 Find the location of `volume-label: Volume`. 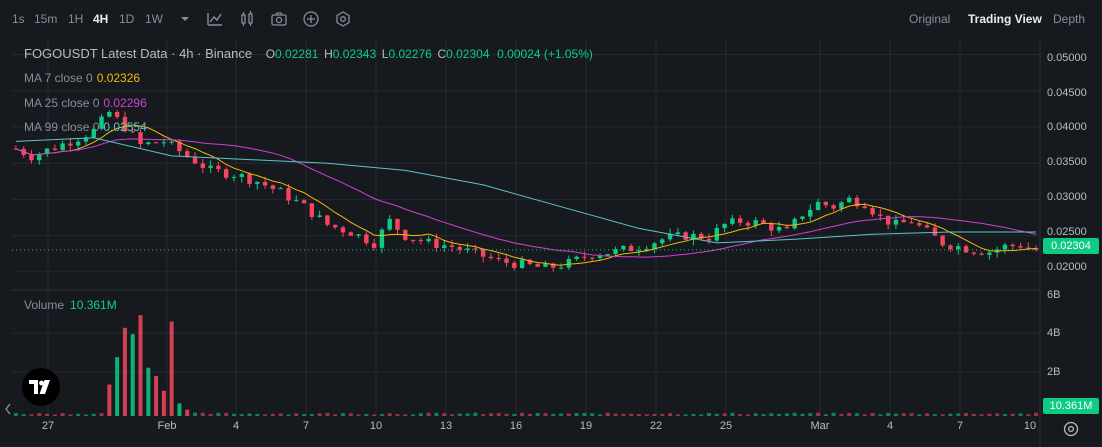

volume-label: Volume is located at coordinates (44, 305).